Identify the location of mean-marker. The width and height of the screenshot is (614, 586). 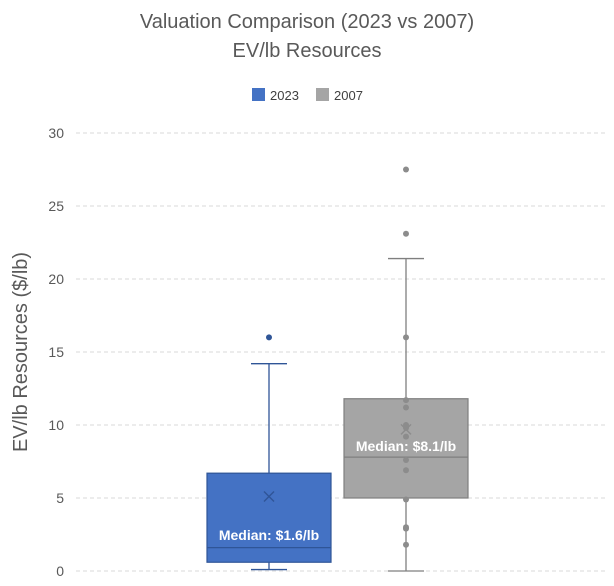
(269, 497).